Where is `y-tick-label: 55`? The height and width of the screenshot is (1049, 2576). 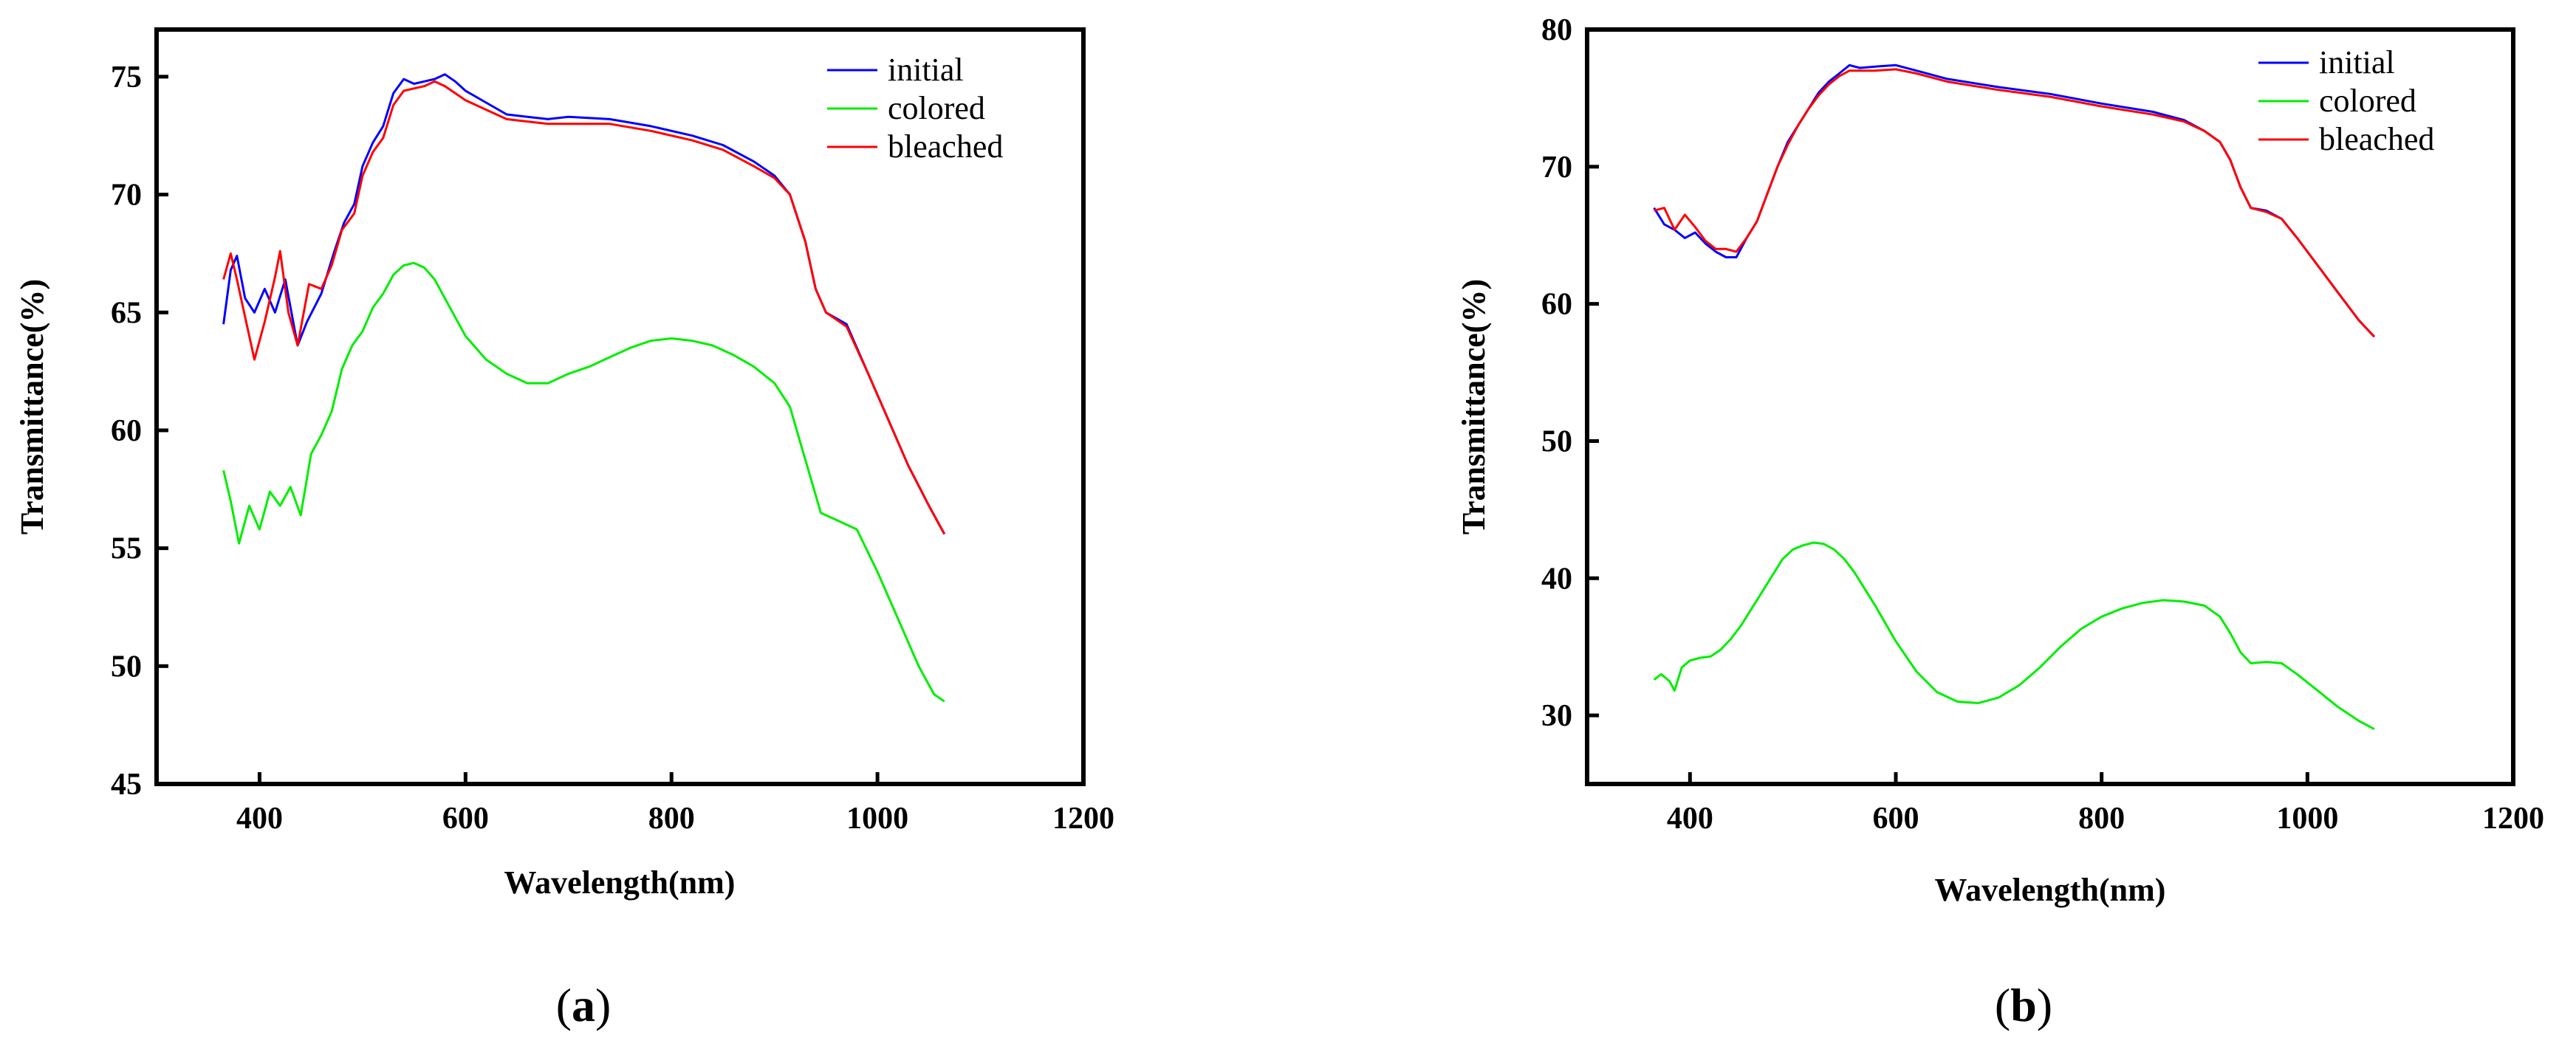
y-tick-label: 55 is located at coordinates (126, 549).